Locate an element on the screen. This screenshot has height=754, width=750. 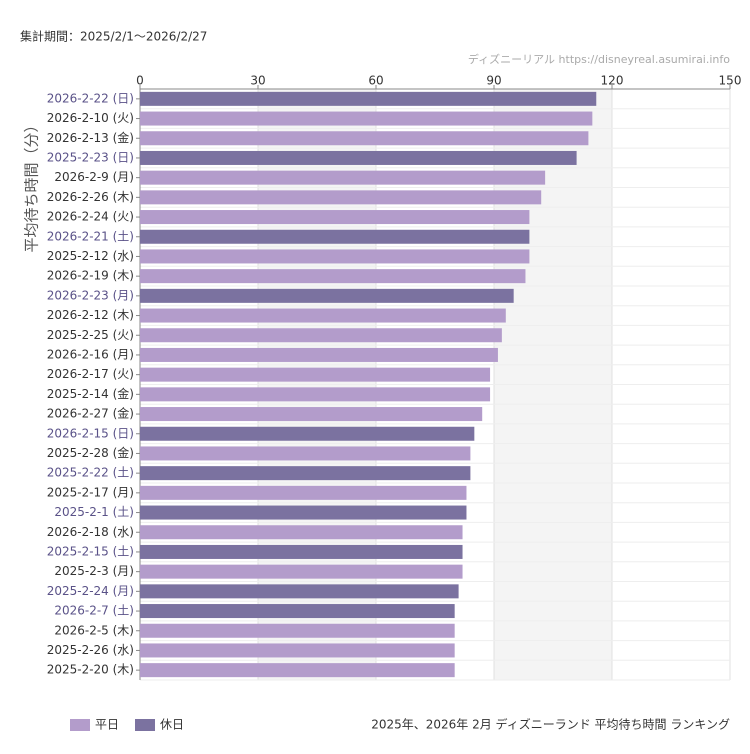
x-tick-label: 60 is located at coordinates (375, 81).